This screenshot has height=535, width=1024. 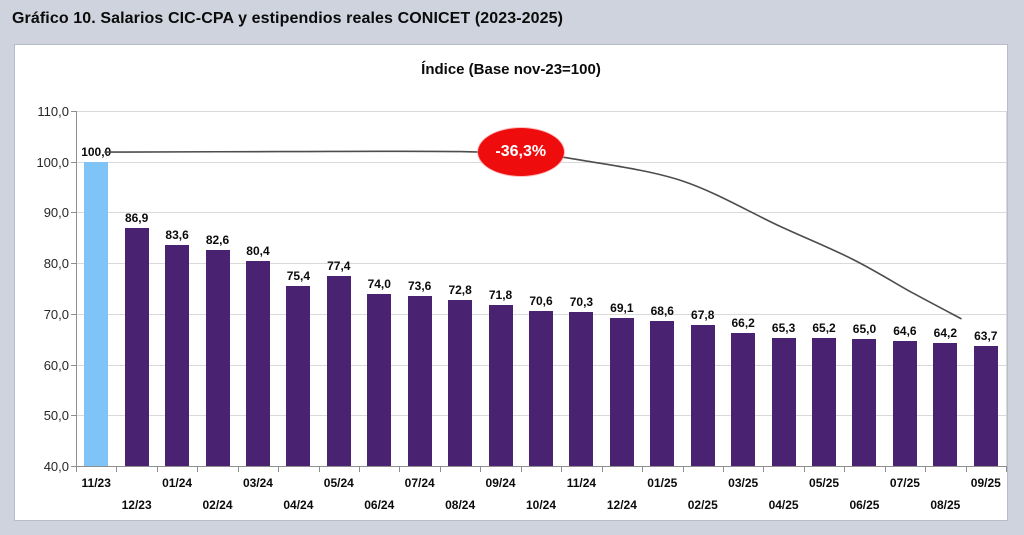 What do you see at coordinates (703, 315) in the screenshot?
I see `bar-value-label: 67,8` at bounding box center [703, 315].